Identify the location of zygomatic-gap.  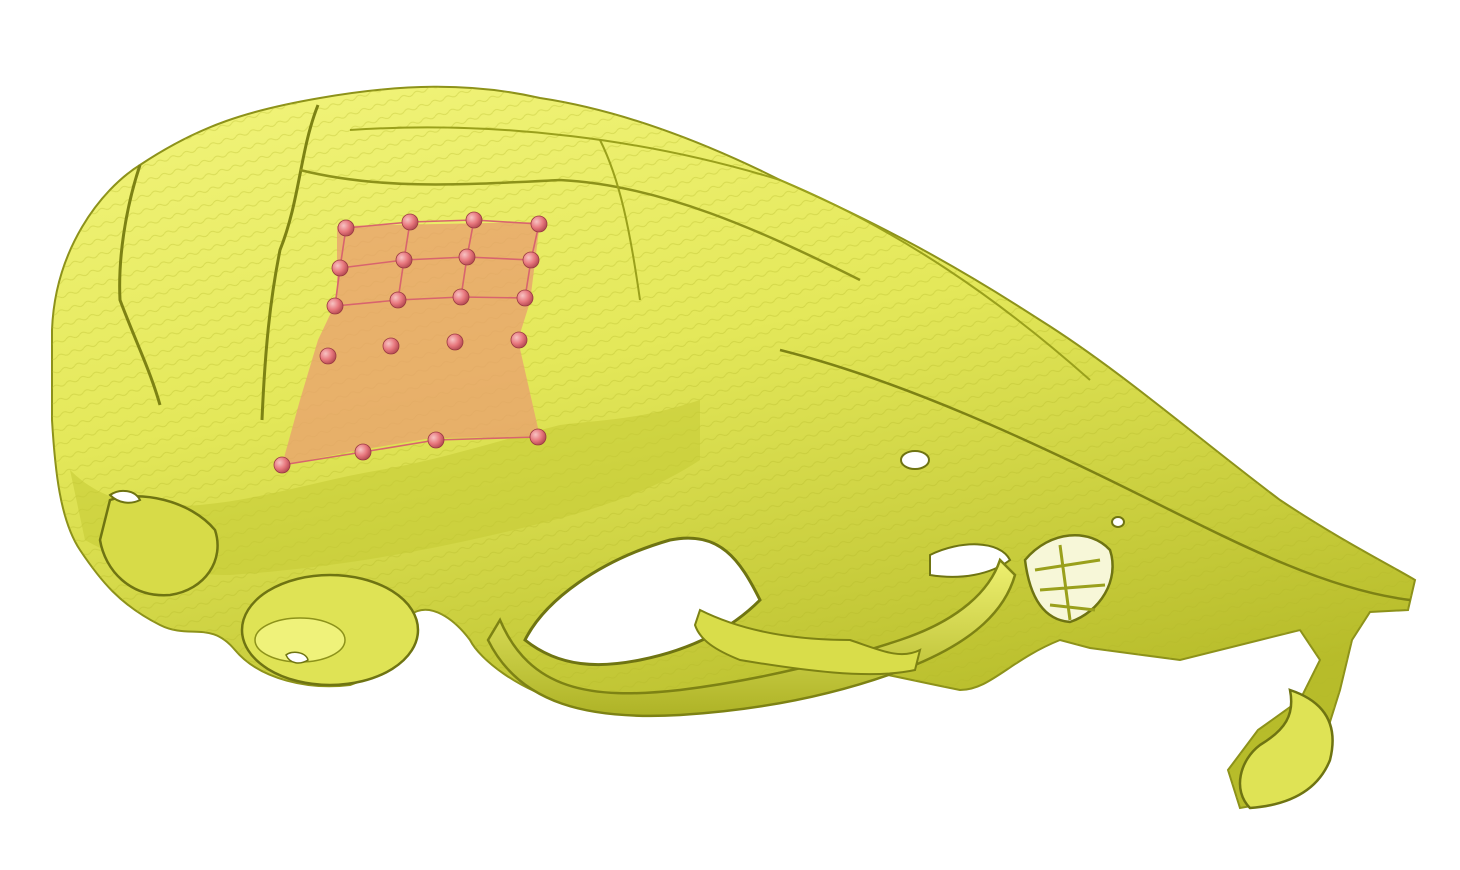
(970, 560).